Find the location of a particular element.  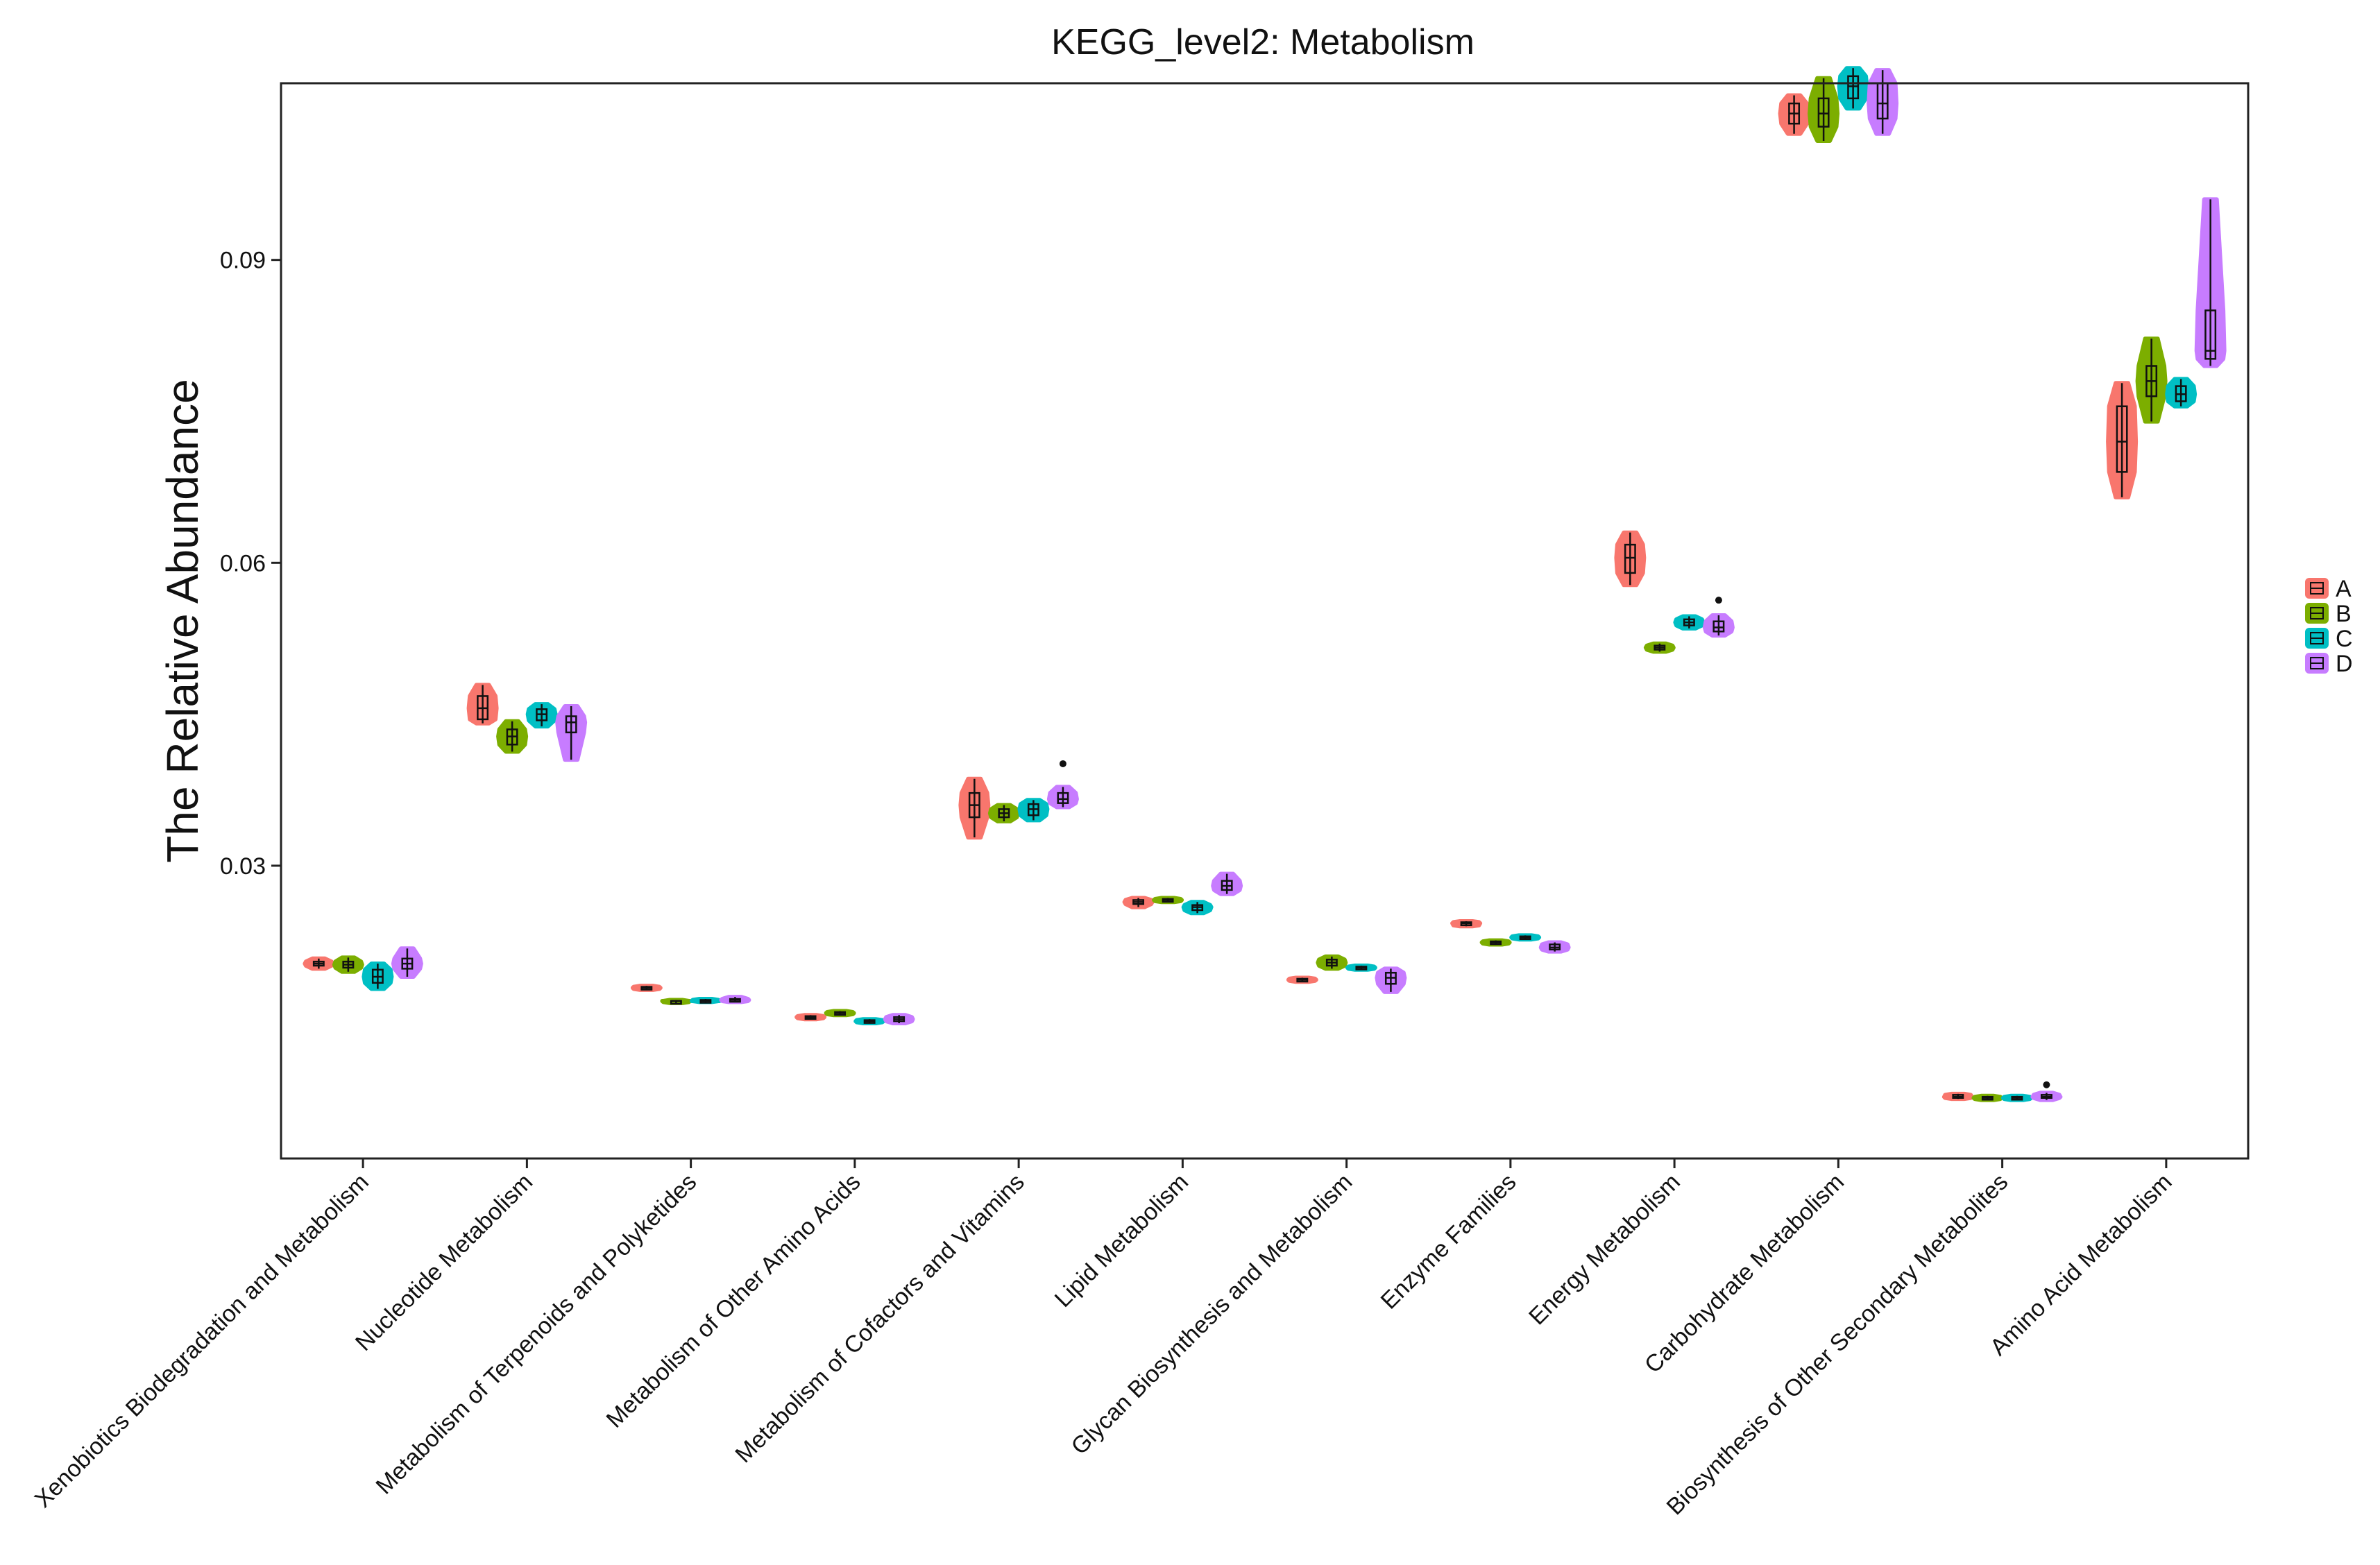

y-axis-label: The Relative Abundance is located at coordinates (182, 620).